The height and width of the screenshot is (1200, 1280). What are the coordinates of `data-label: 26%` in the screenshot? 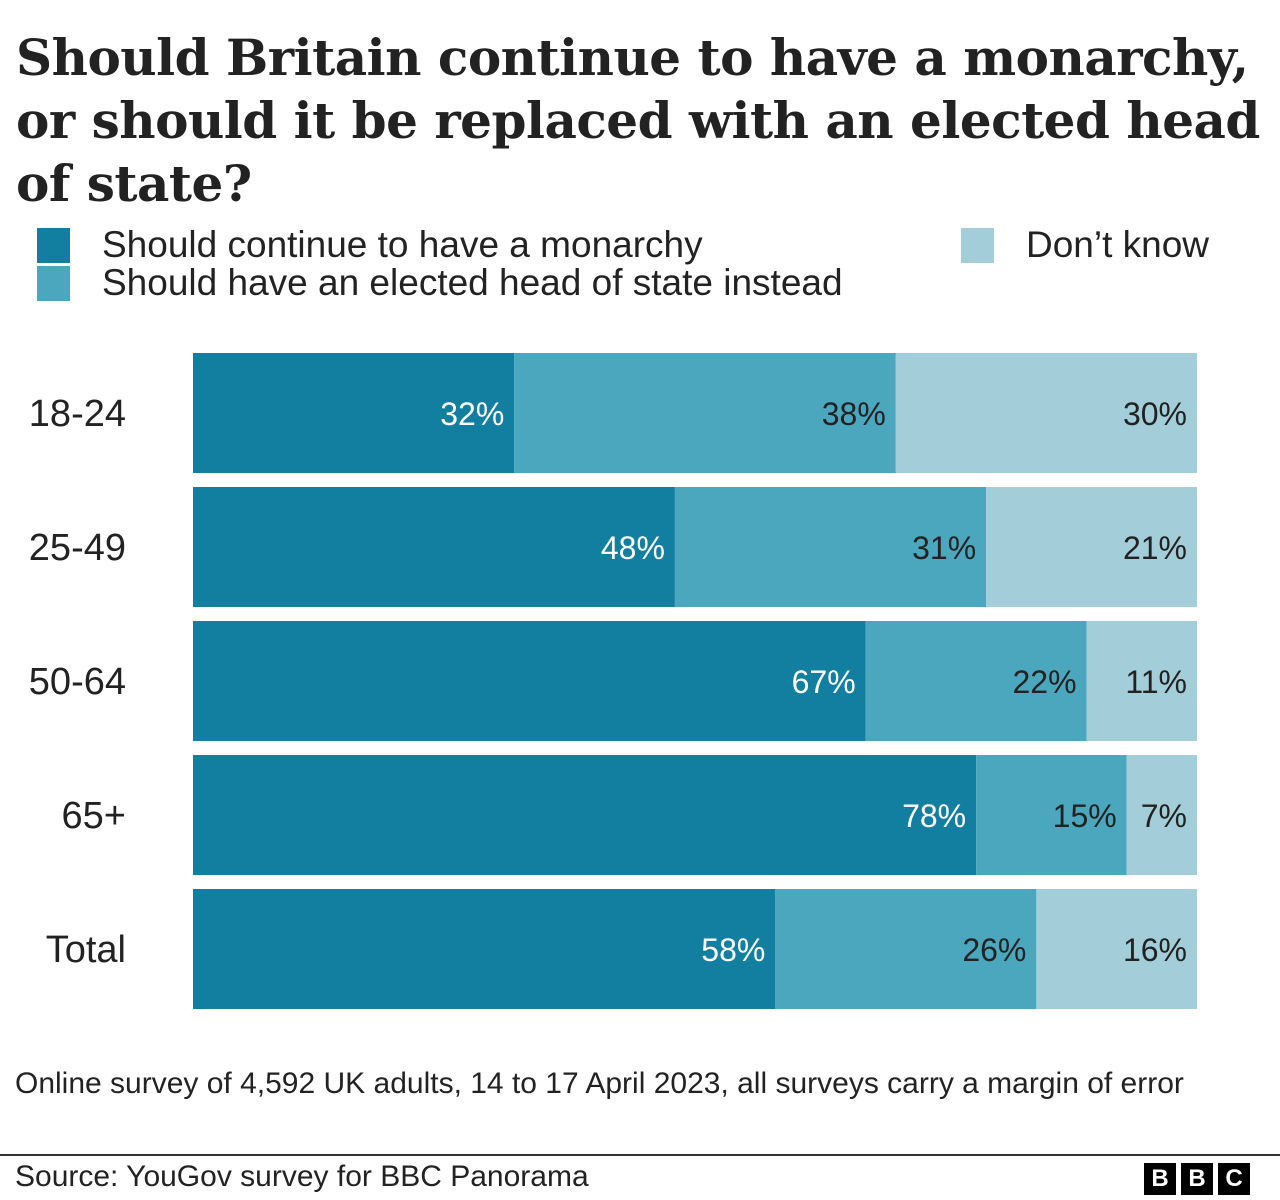 It's located at (994, 950).